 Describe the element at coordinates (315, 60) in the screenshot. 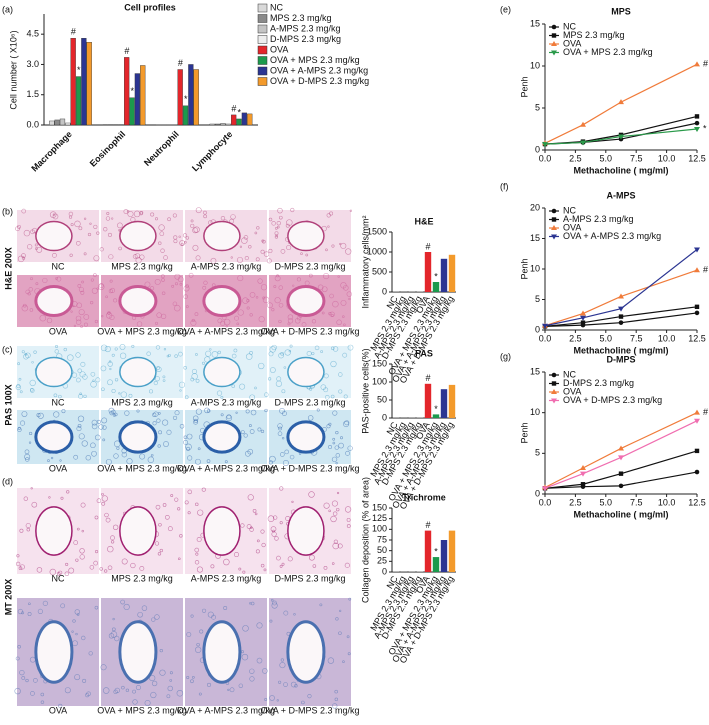

I see `legend-label: OVA + MPS 2.3 mg/kg` at that location.